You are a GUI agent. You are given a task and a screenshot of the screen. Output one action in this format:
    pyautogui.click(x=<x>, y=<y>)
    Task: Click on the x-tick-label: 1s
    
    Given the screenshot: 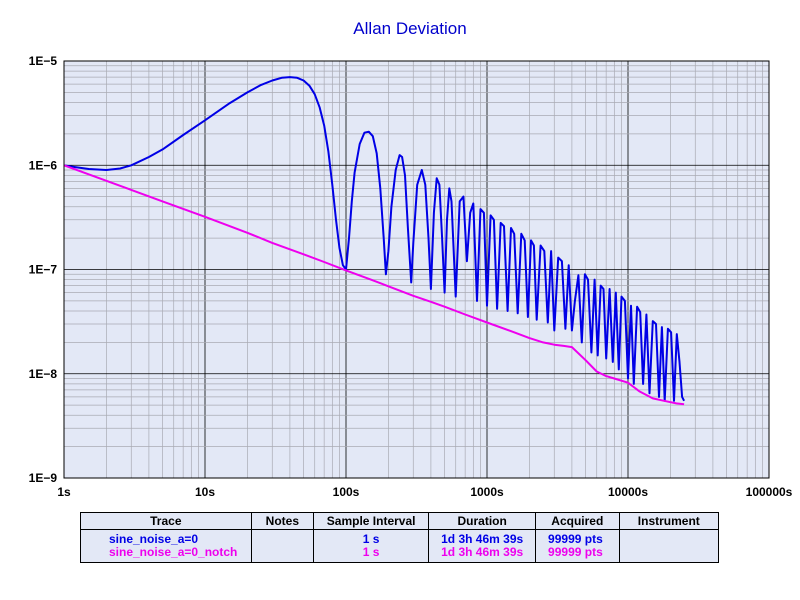 What is the action you would take?
    pyautogui.click(x=64, y=492)
    